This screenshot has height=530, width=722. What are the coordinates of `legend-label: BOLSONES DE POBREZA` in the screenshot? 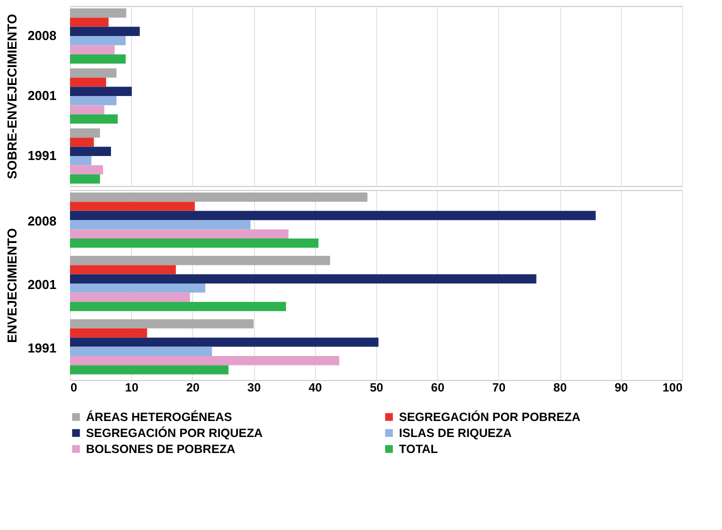 It's located at (161, 449).